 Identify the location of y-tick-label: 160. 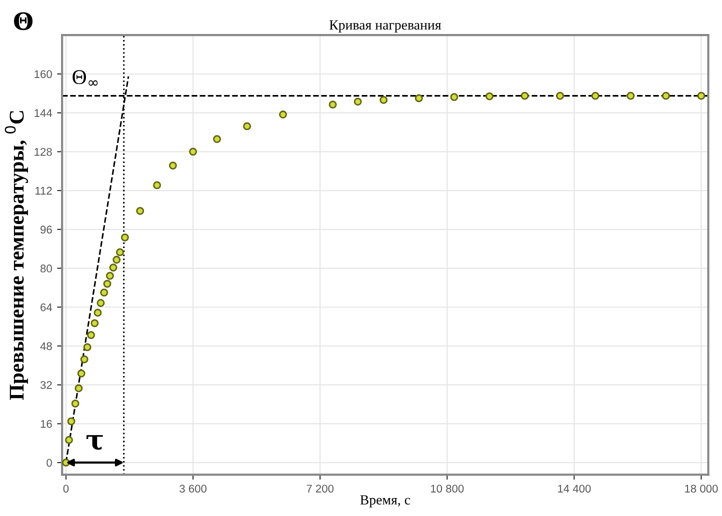
(43, 74).